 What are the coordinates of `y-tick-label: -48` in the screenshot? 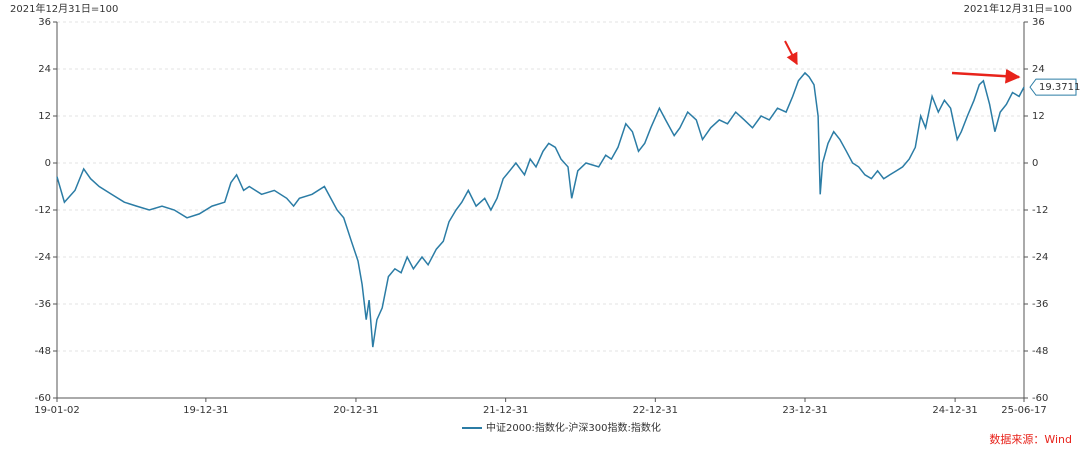 It's located at (43, 351).